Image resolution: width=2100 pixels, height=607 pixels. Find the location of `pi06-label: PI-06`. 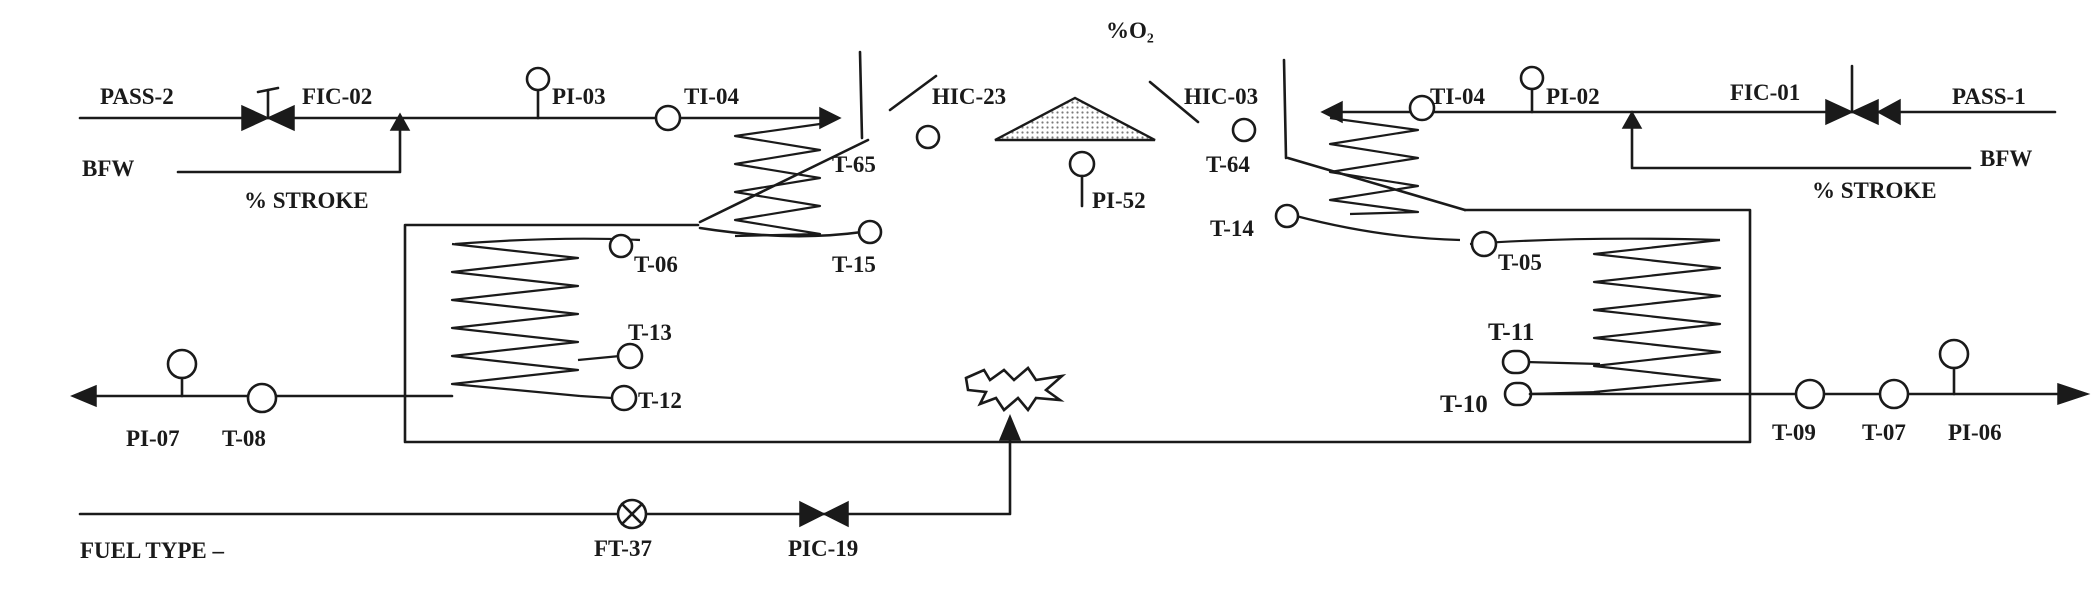

pi06-label: PI-06 is located at coordinates (1975, 432).